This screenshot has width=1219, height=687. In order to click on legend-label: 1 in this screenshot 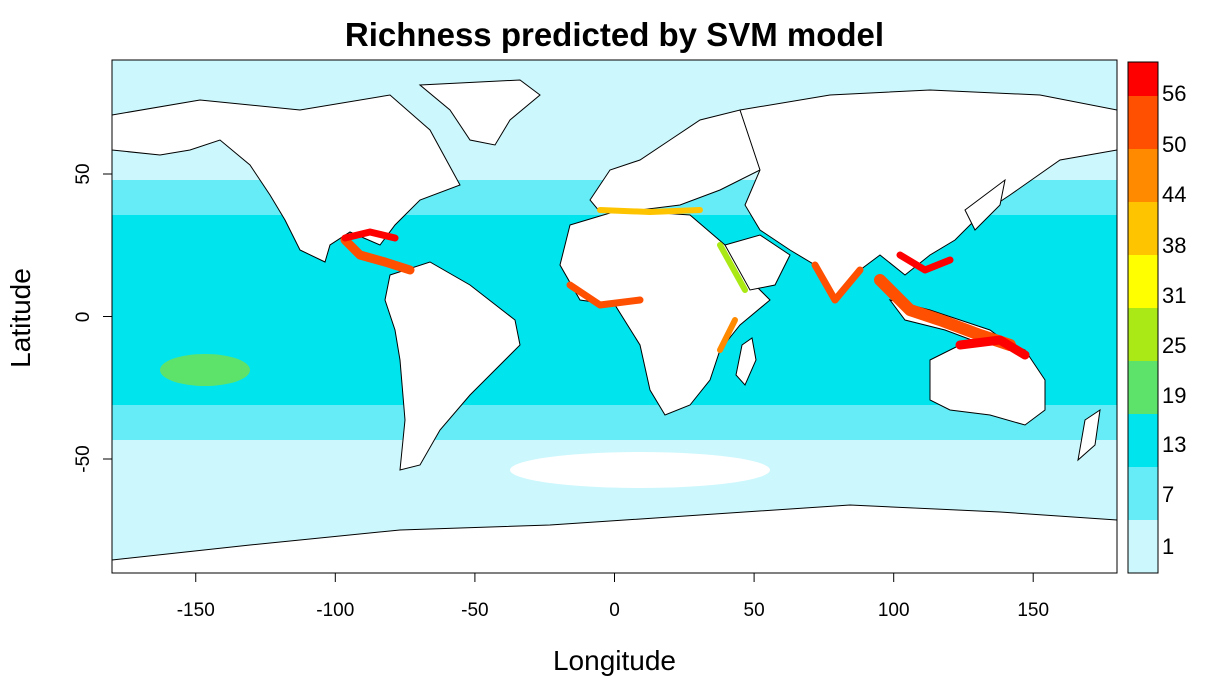, I will do `click(1168, 546)`.